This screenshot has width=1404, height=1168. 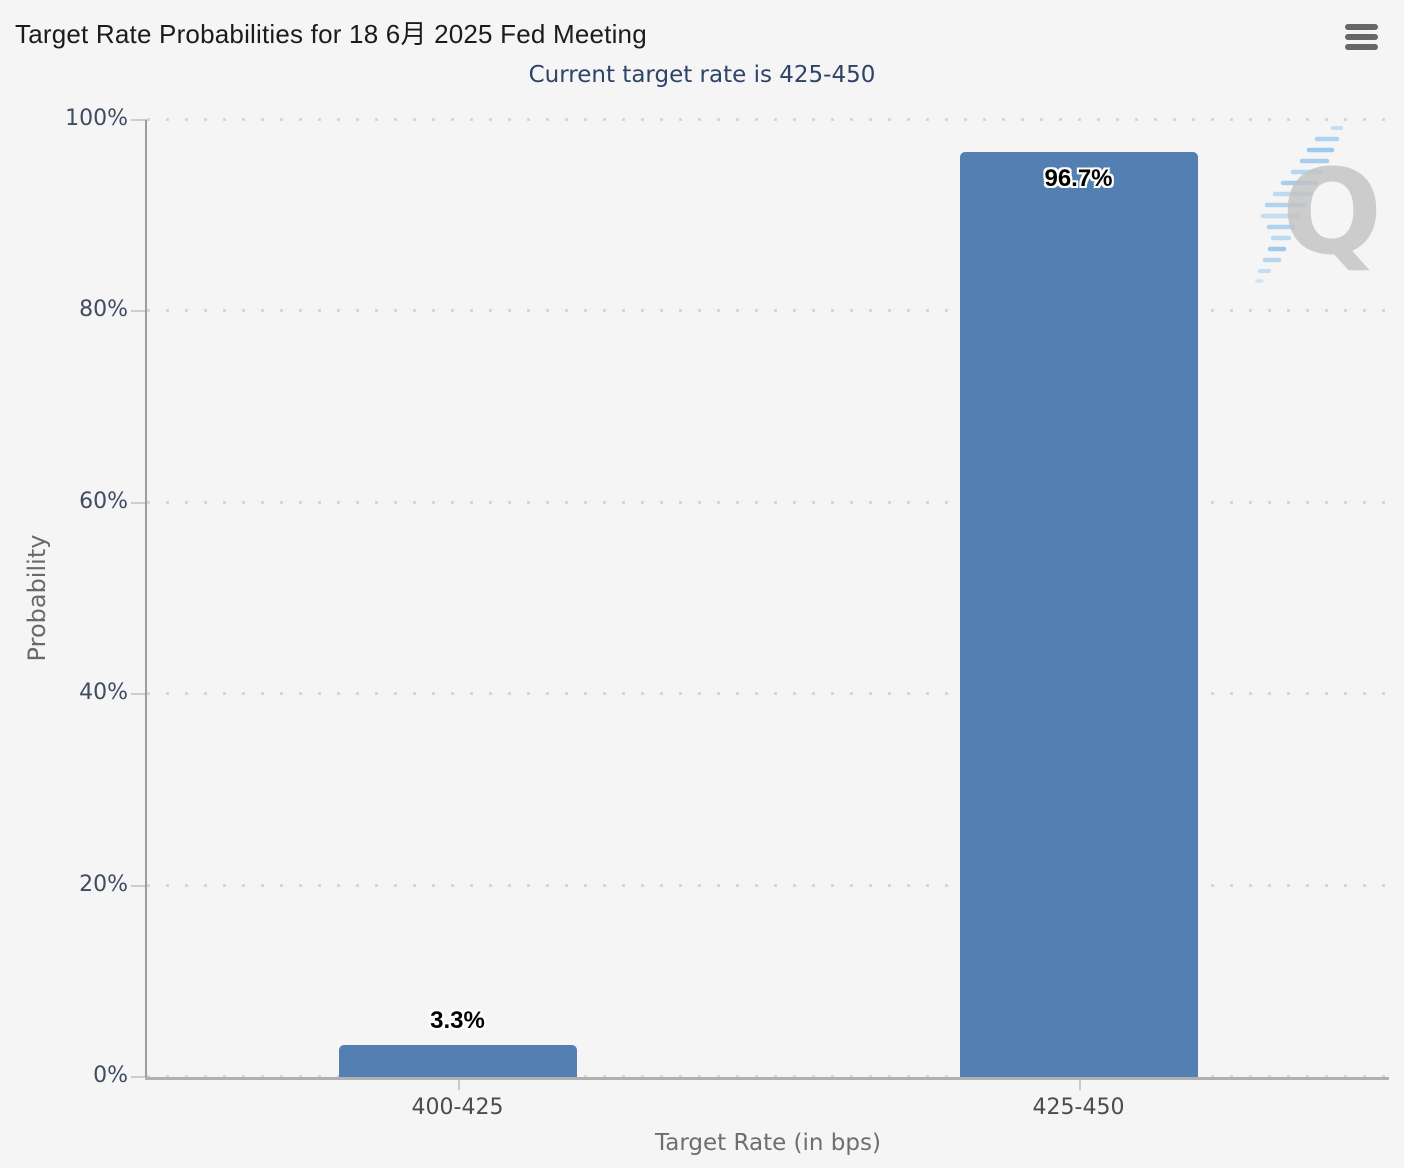 I want to click on y-axis-tick-label: 0%, so click(x=110, y=1075).